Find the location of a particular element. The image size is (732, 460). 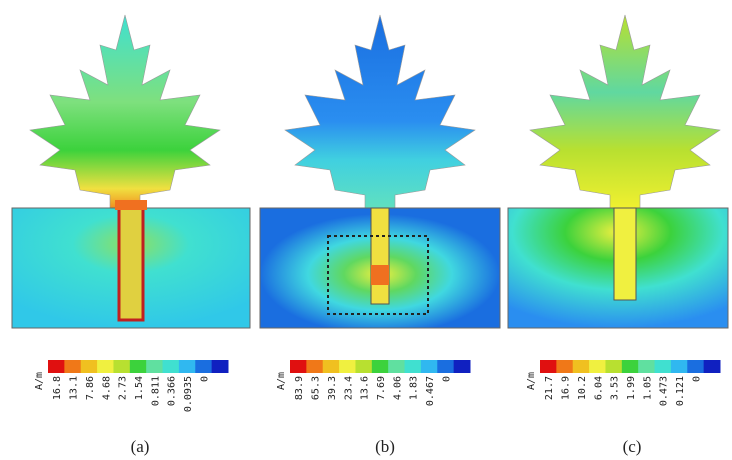

scale-label: 6.04 is located at coordinates (598, 388).